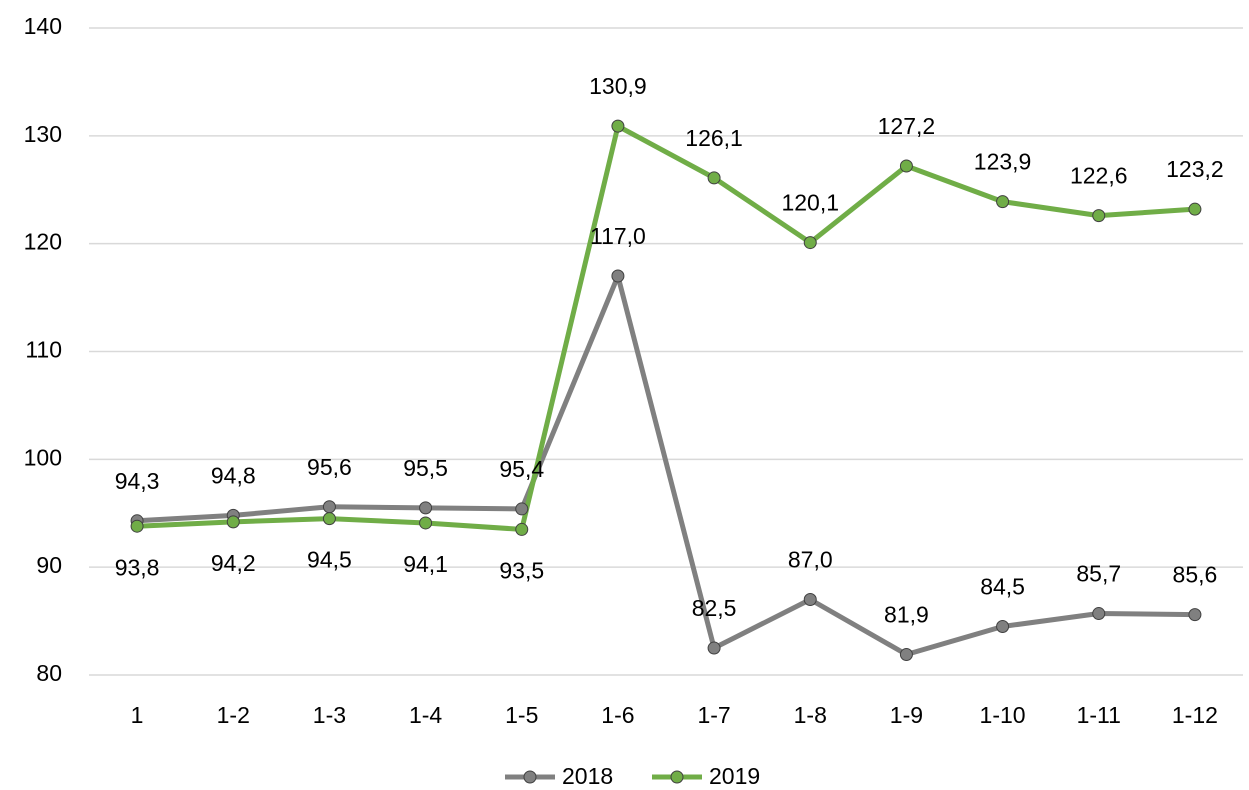 The image size is (1249, 790). What do you see at coordinates (137, 481) in the screenshot?
I see `data-label: 94,3` at bounding box center [137, 481].